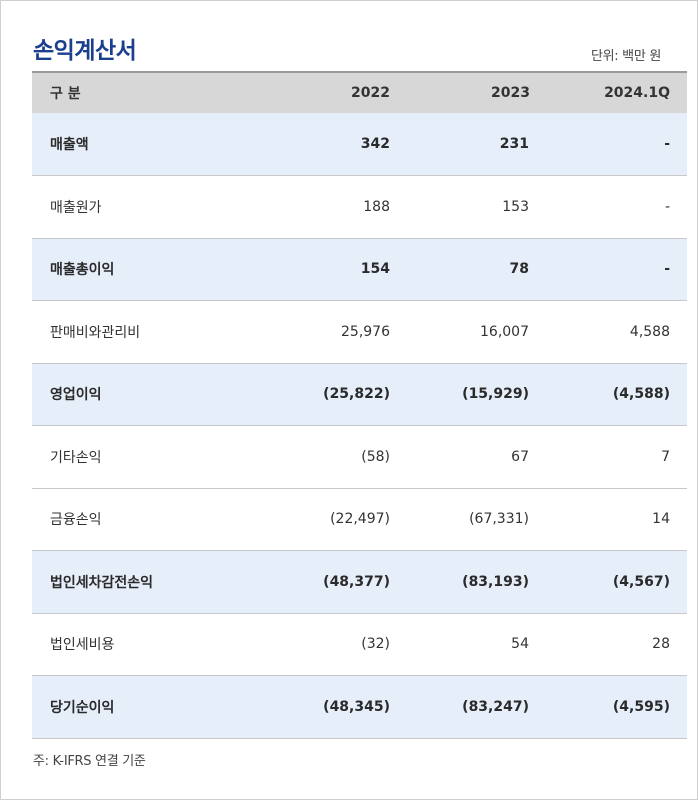  I want to click on table-header-row: 구 분 2022 2023 2024.1Q, so click(359, 92).